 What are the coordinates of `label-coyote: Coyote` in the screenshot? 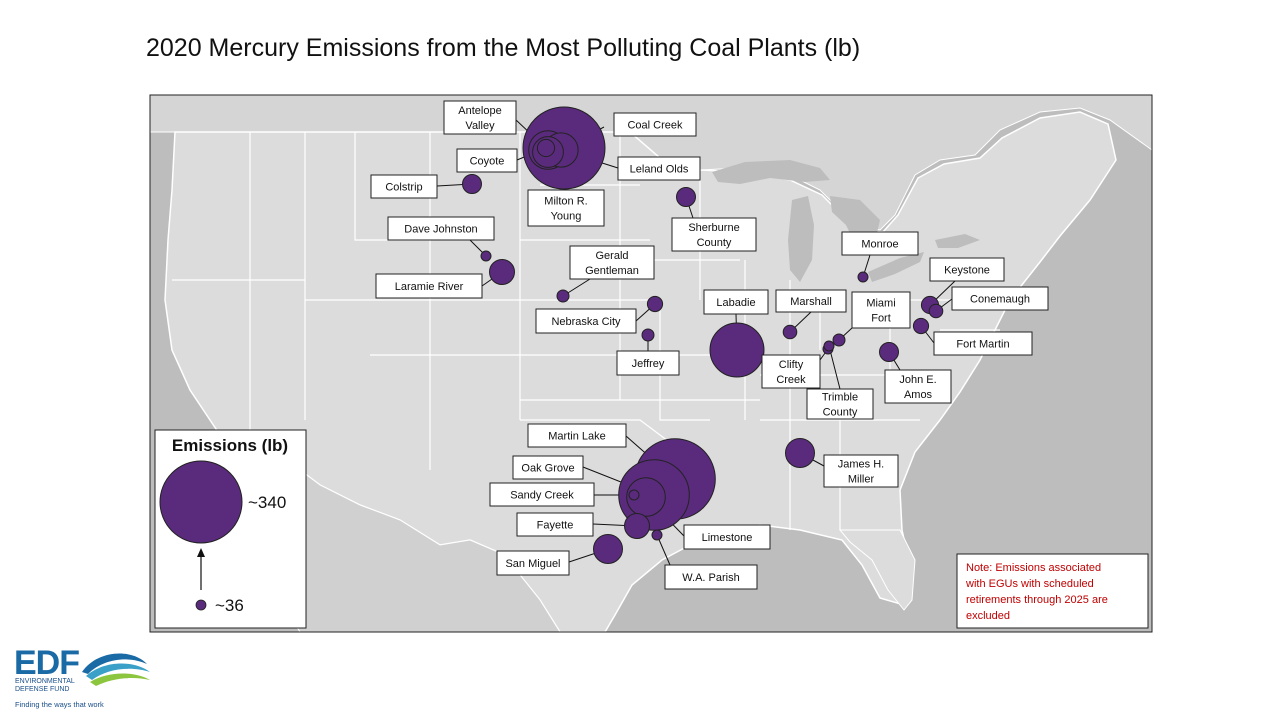 It's located at (487, 160).